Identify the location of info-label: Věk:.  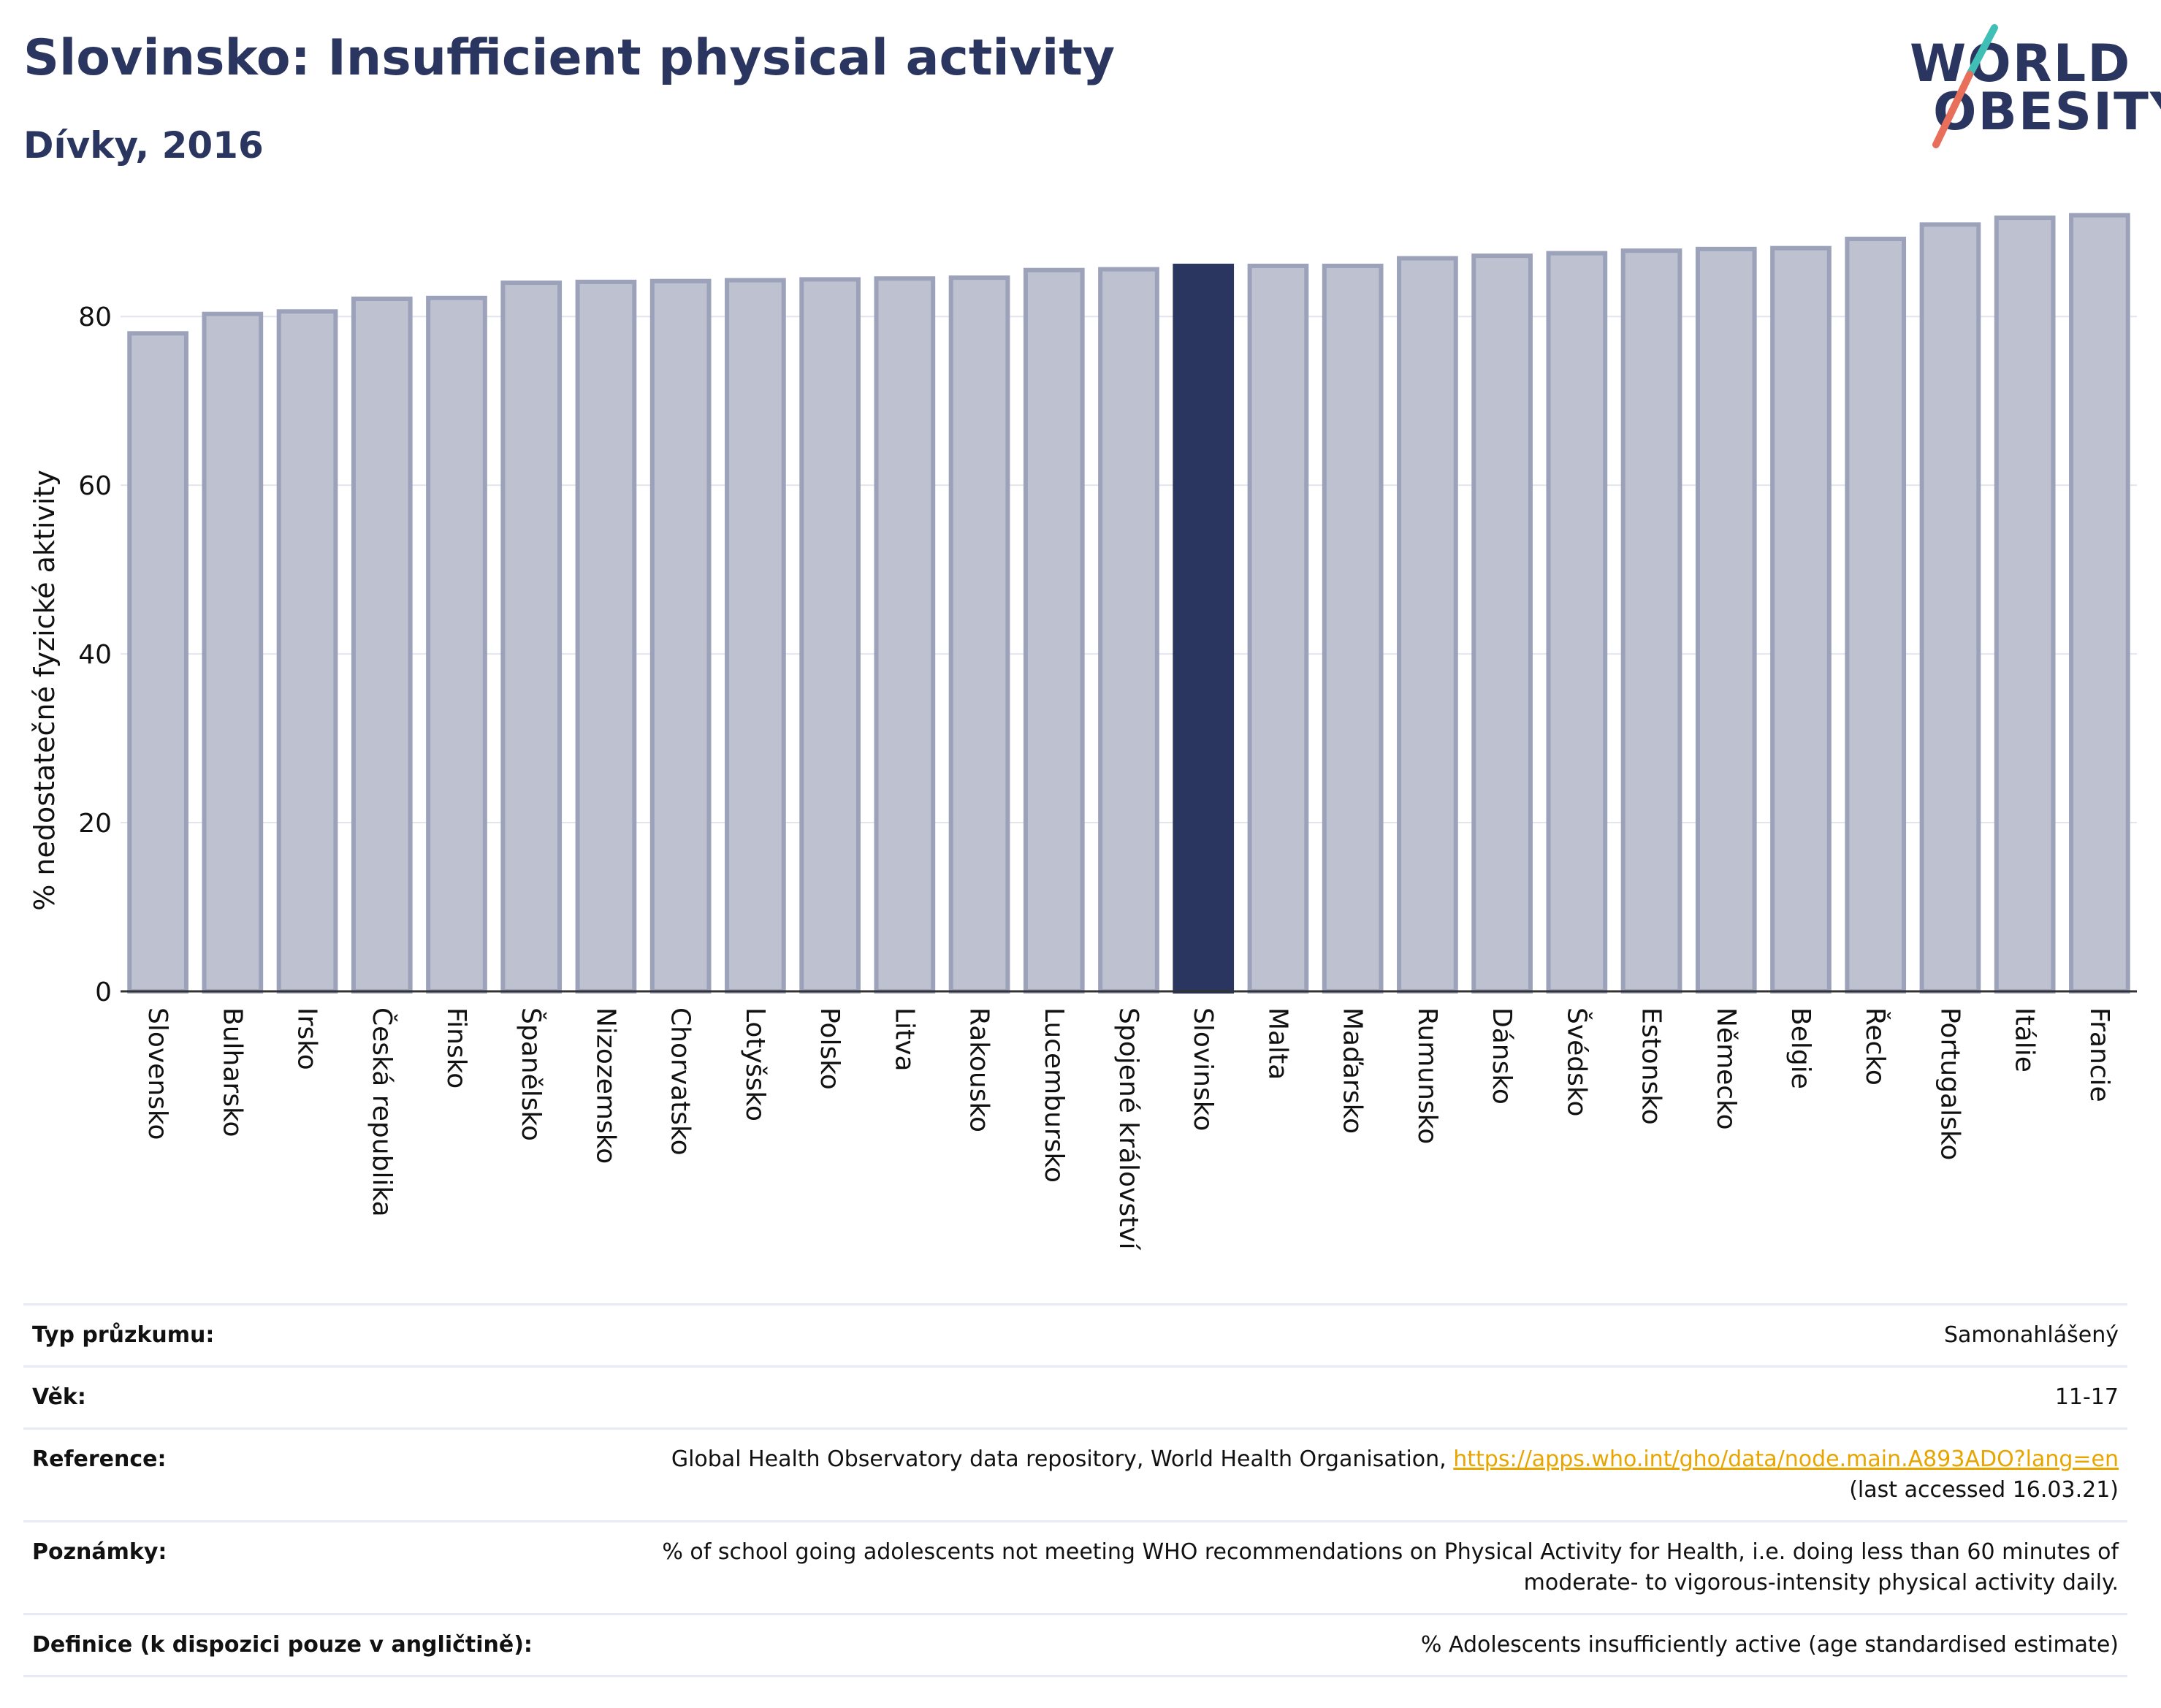
(309, 1397).